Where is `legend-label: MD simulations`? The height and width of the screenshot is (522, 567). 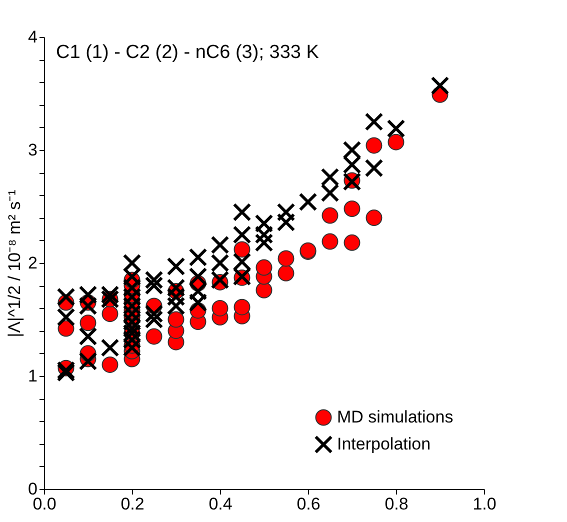 legend-label: MD simulations is located at coordinates (395, 417).